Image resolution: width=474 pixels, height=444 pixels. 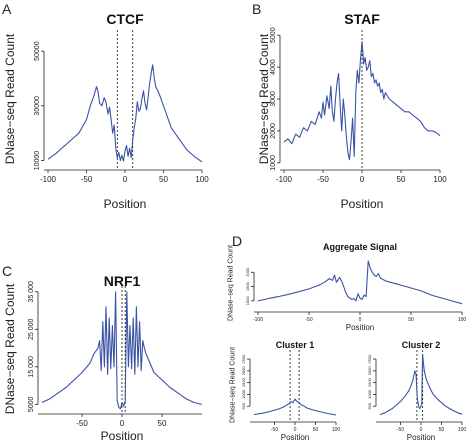 I want to click on staf-x-tick-label: -50, so click(x=323, y=179).